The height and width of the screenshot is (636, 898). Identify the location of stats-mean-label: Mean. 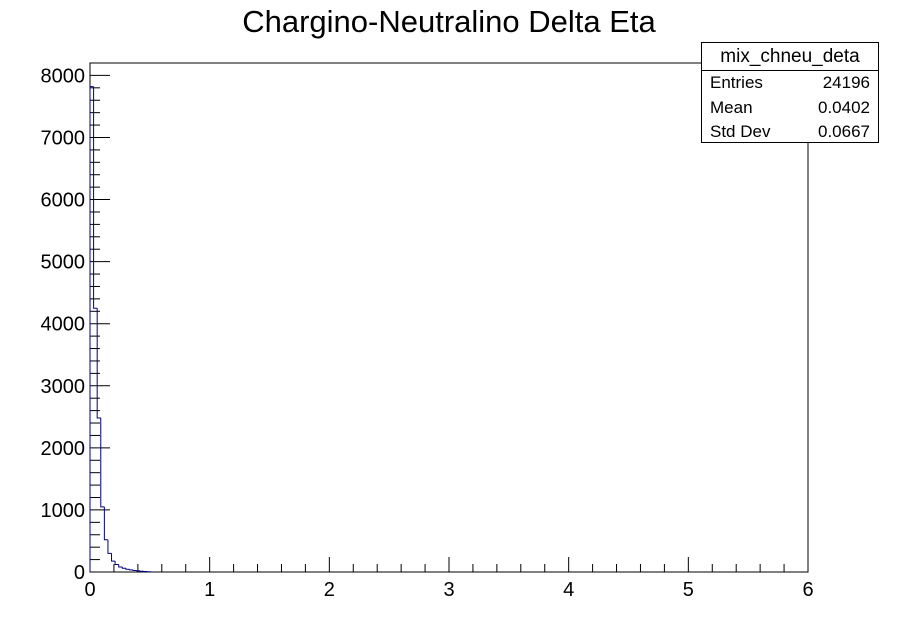
(731, 107).